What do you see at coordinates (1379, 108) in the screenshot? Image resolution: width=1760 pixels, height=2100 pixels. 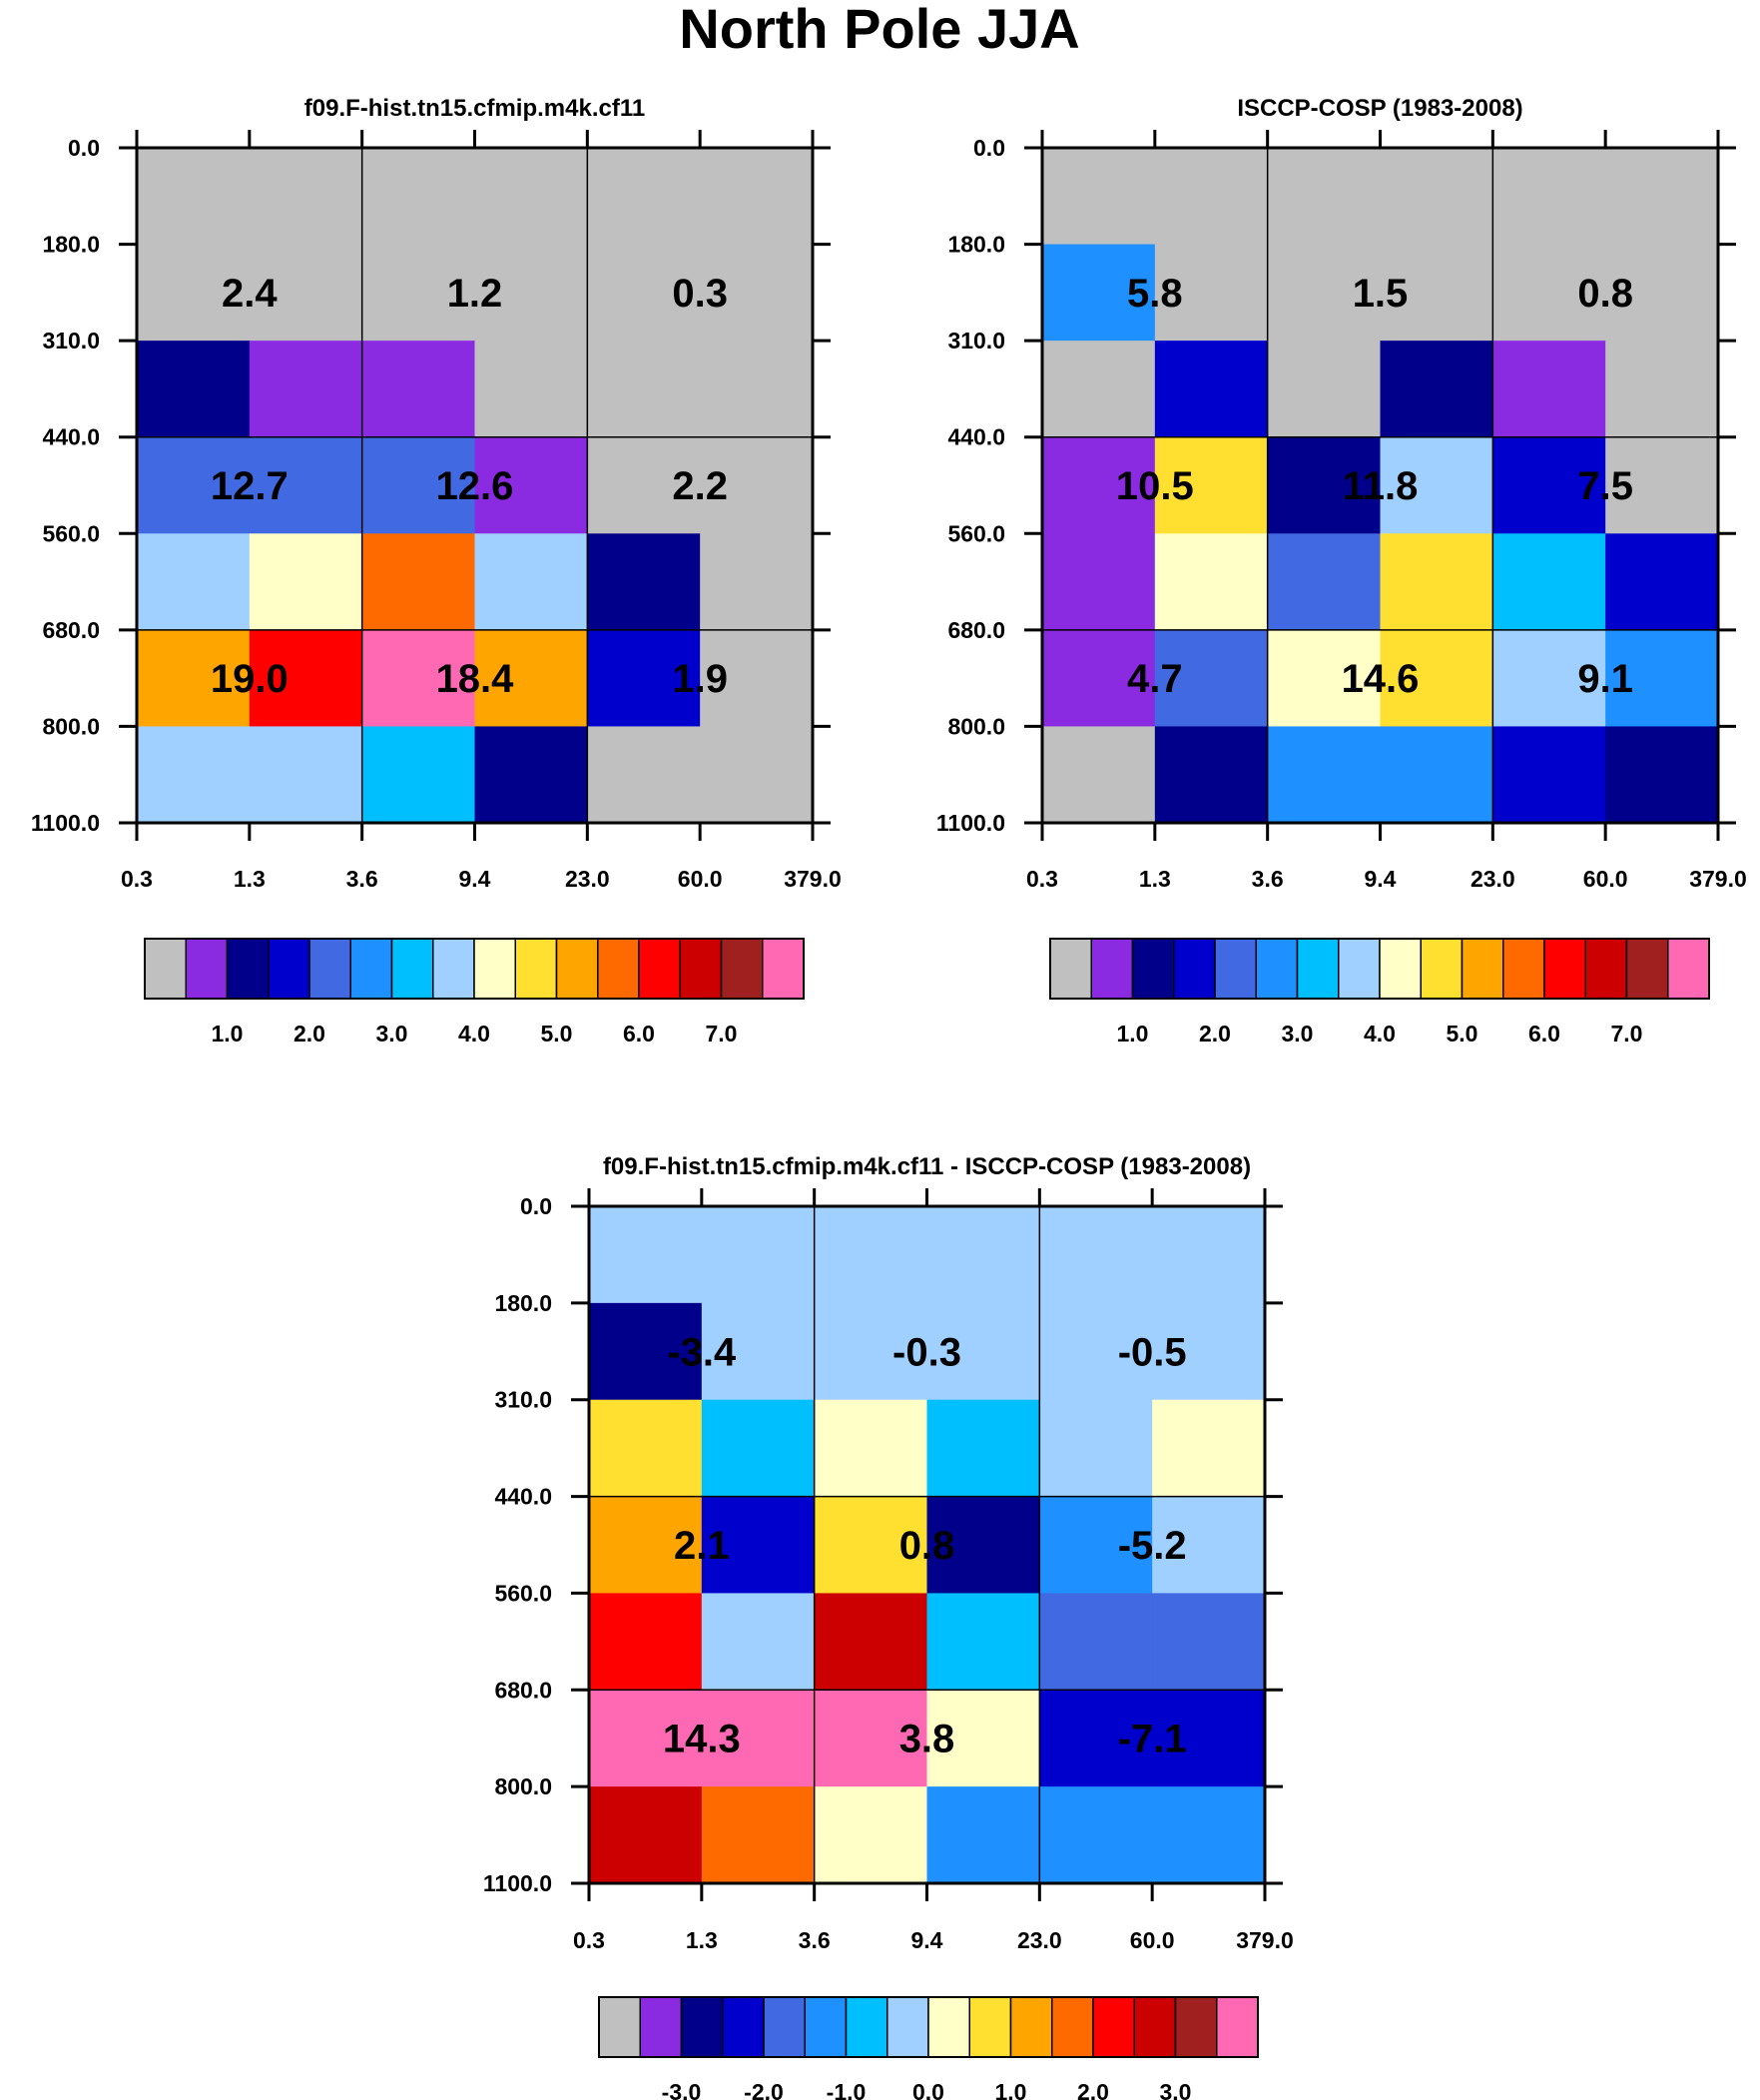 I see `panel-title: ISCCP-COSP (1983-2008)` at bounding box center [1379, 108].